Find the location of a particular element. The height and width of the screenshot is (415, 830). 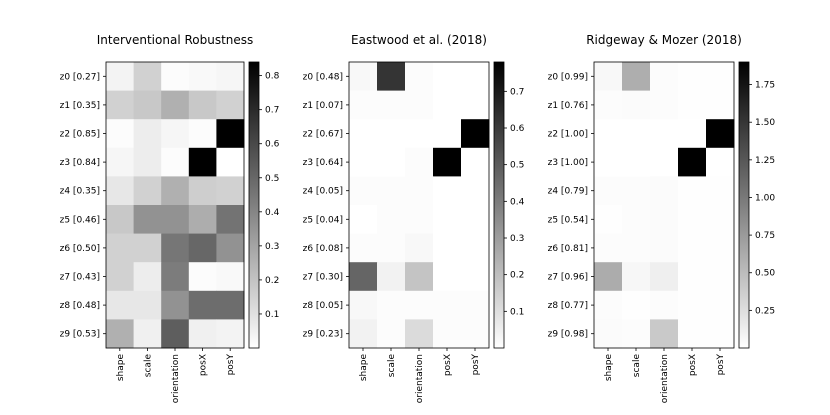

row-label: z5 [0.04] is located at coordinates (323, 220).